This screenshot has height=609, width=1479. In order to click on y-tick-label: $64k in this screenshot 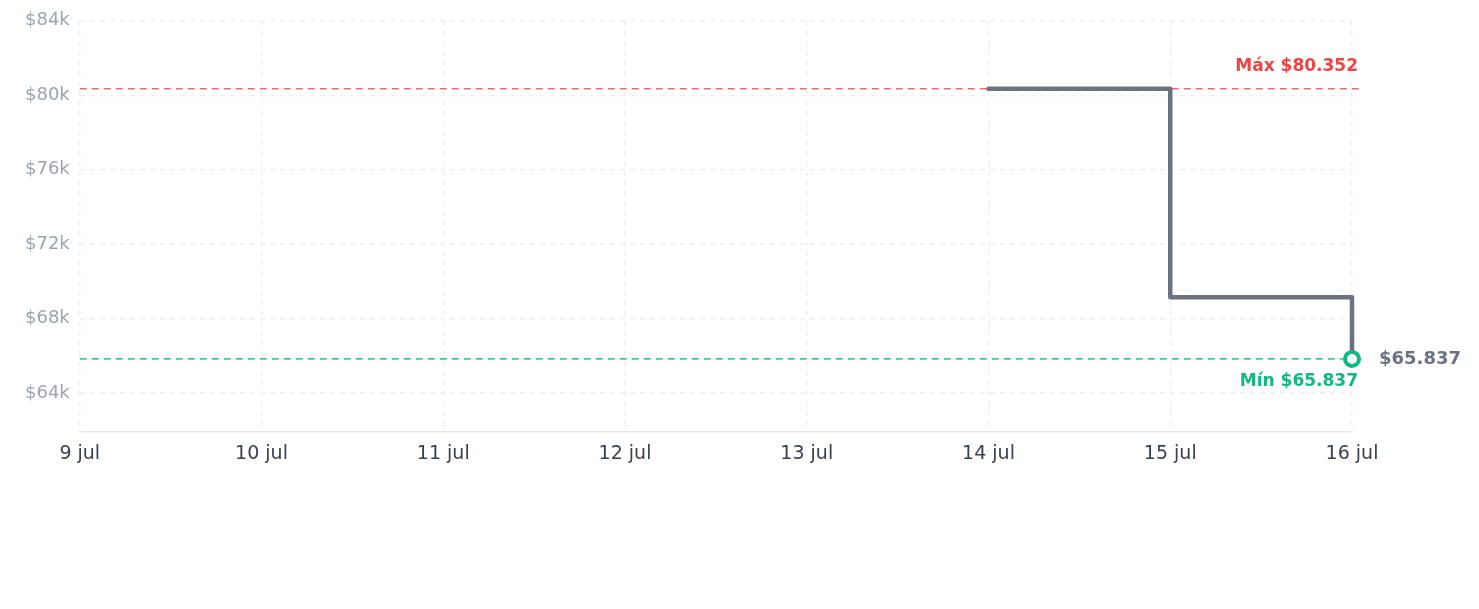, I will do `click(48, 391)`.